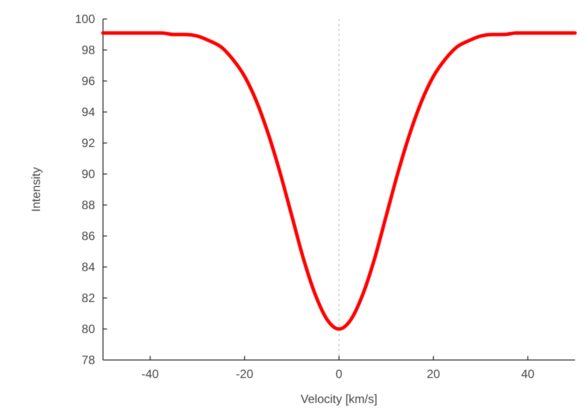 The image size is (588, 411). What do you see at coordinates (89, 236) in the screenshot?
I see `y-tick-label: 86` at bounding box center [89, 236].